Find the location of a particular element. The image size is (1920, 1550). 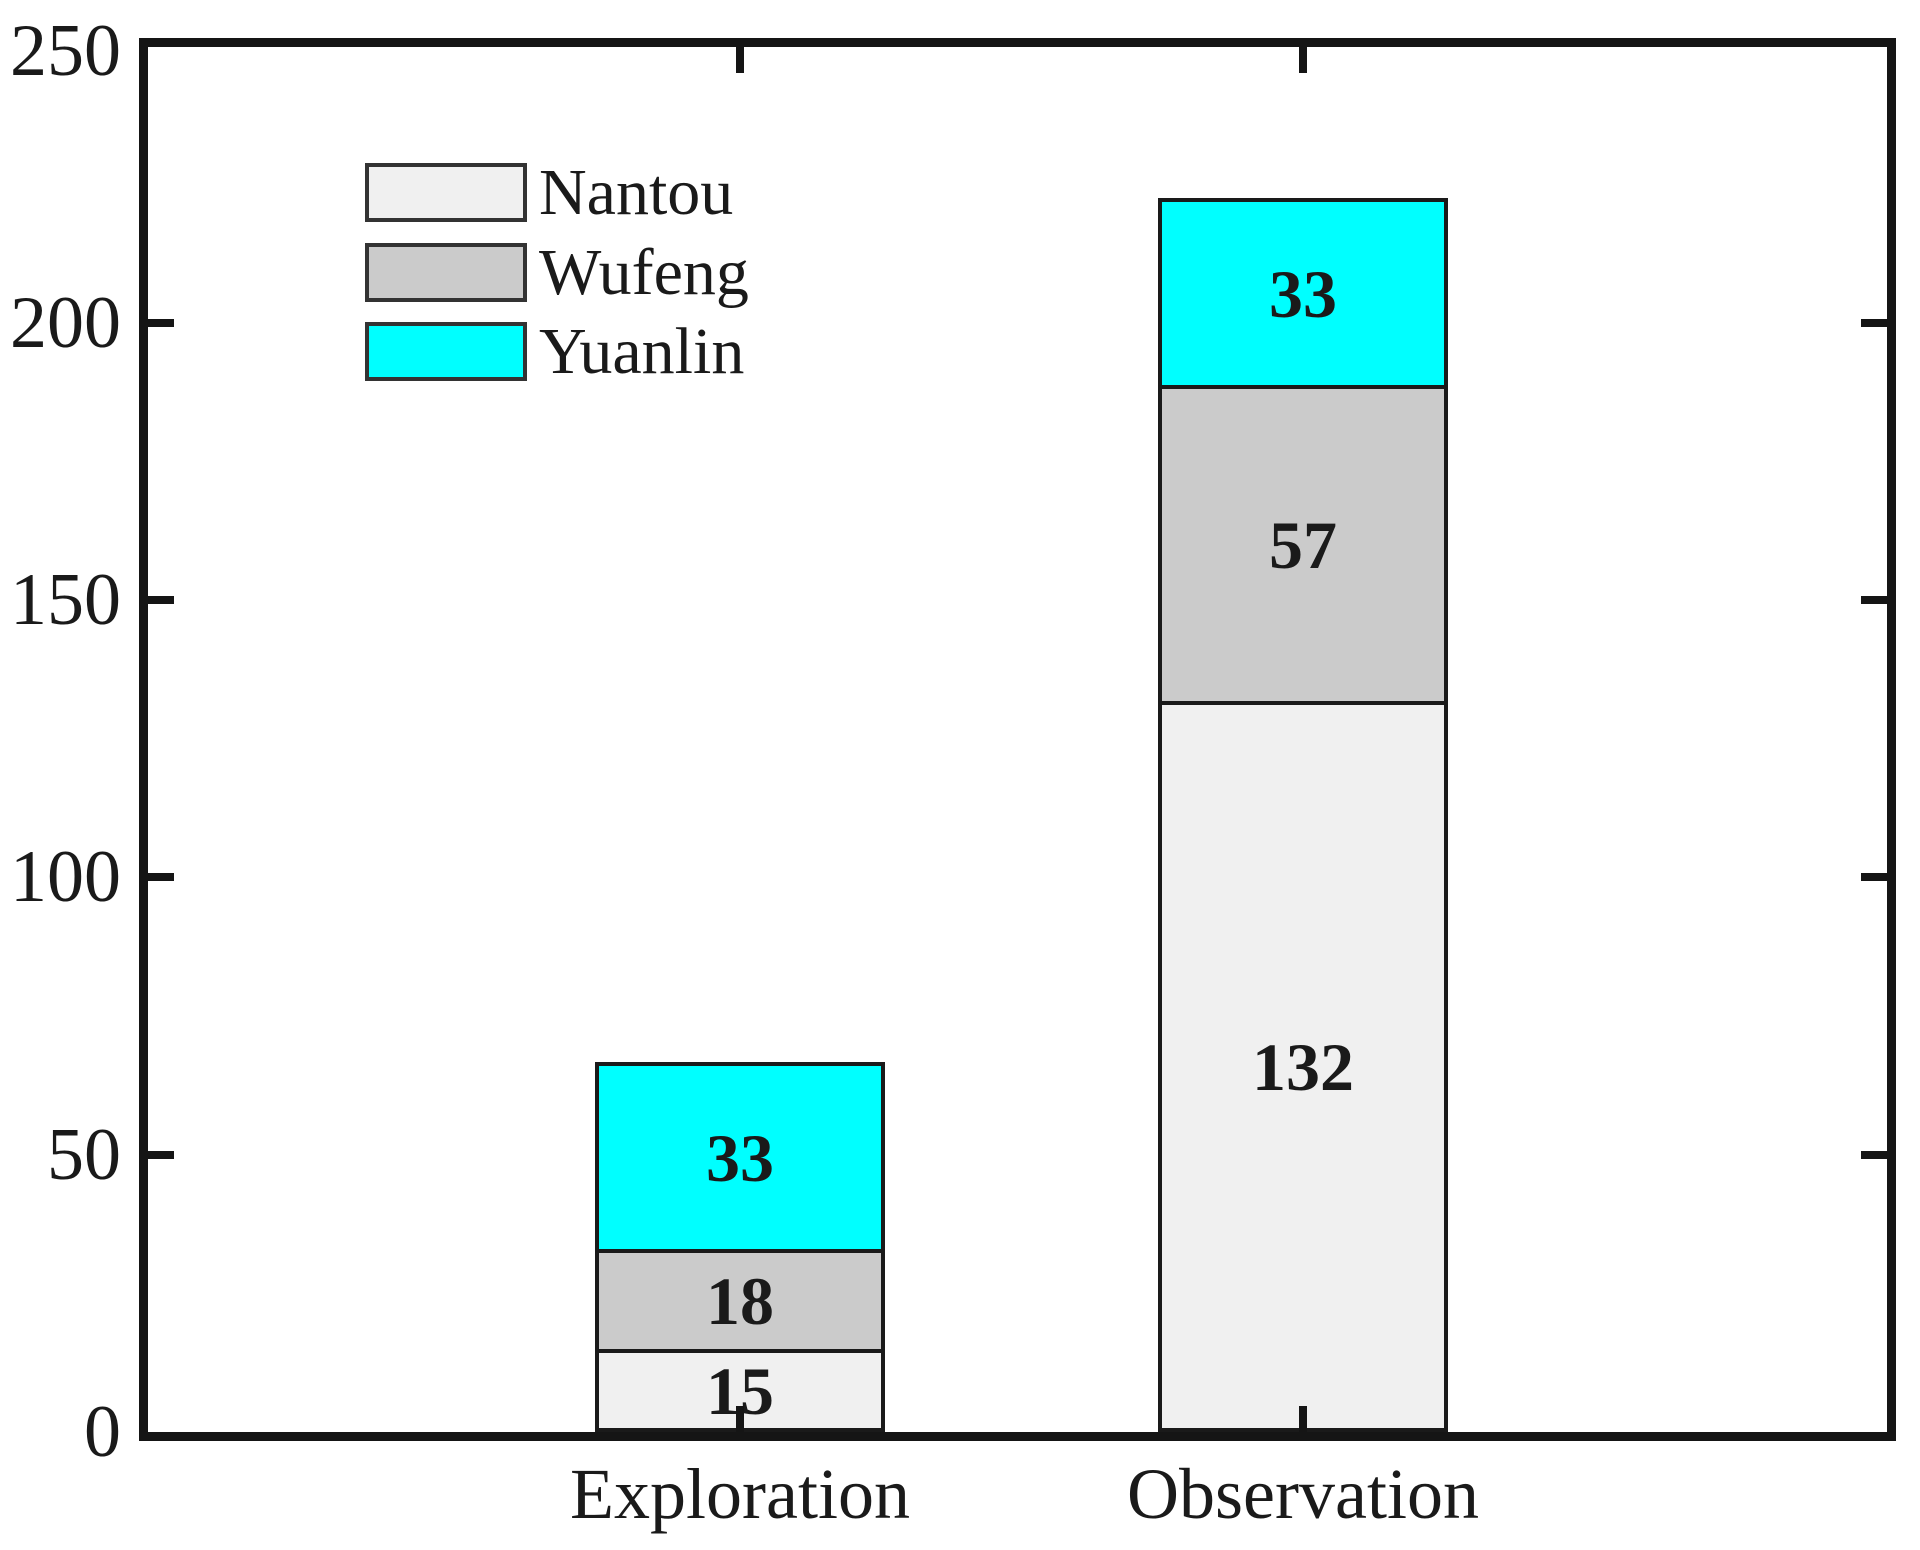

bar-value-label: 57 is located at coordinates (1303, 545).